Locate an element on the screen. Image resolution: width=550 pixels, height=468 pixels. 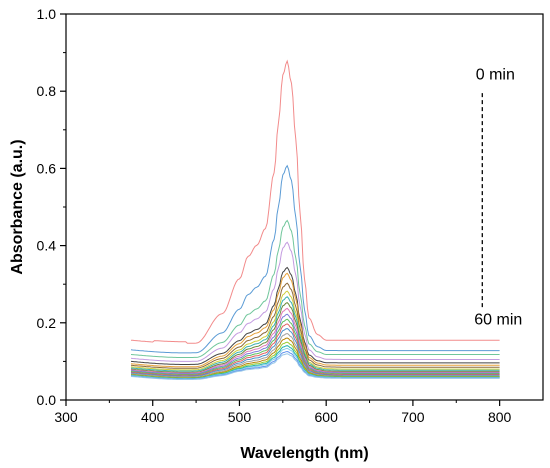
x-tick-label: 500 is located at coordinates (240, 417).